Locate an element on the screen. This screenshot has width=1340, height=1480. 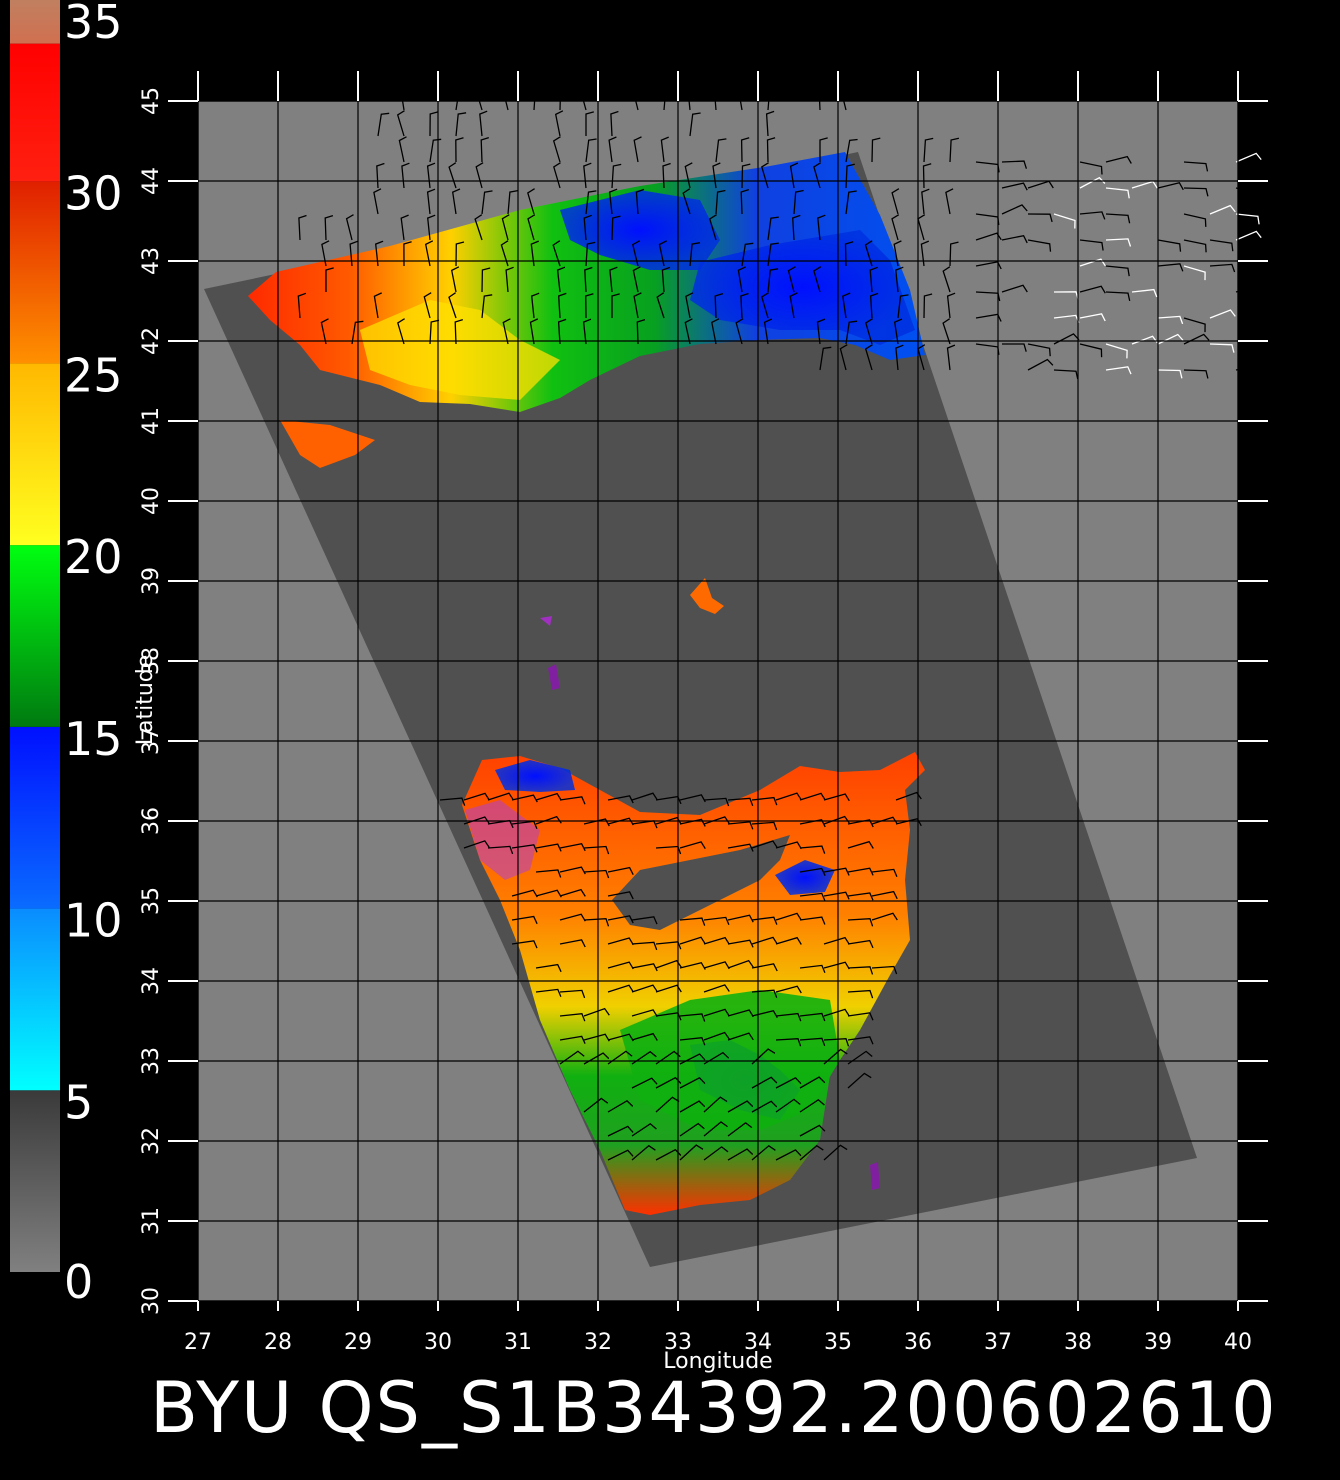
x-tick-label: 30 is located at coordinates (438, 1342).